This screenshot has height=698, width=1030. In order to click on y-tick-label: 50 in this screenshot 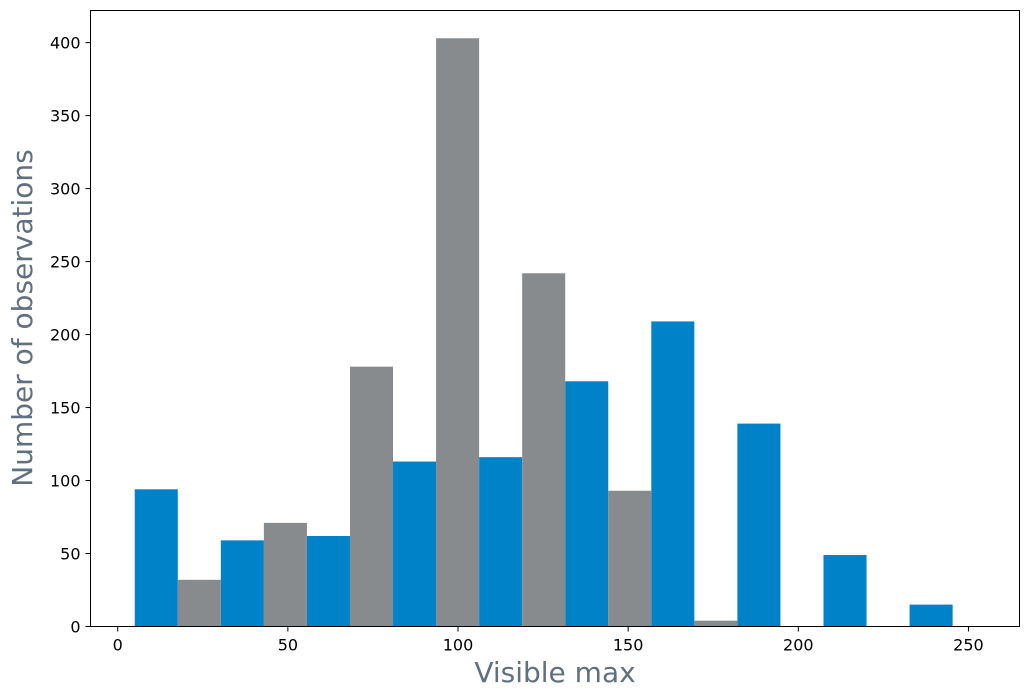, I will do `click(70, 554)`.